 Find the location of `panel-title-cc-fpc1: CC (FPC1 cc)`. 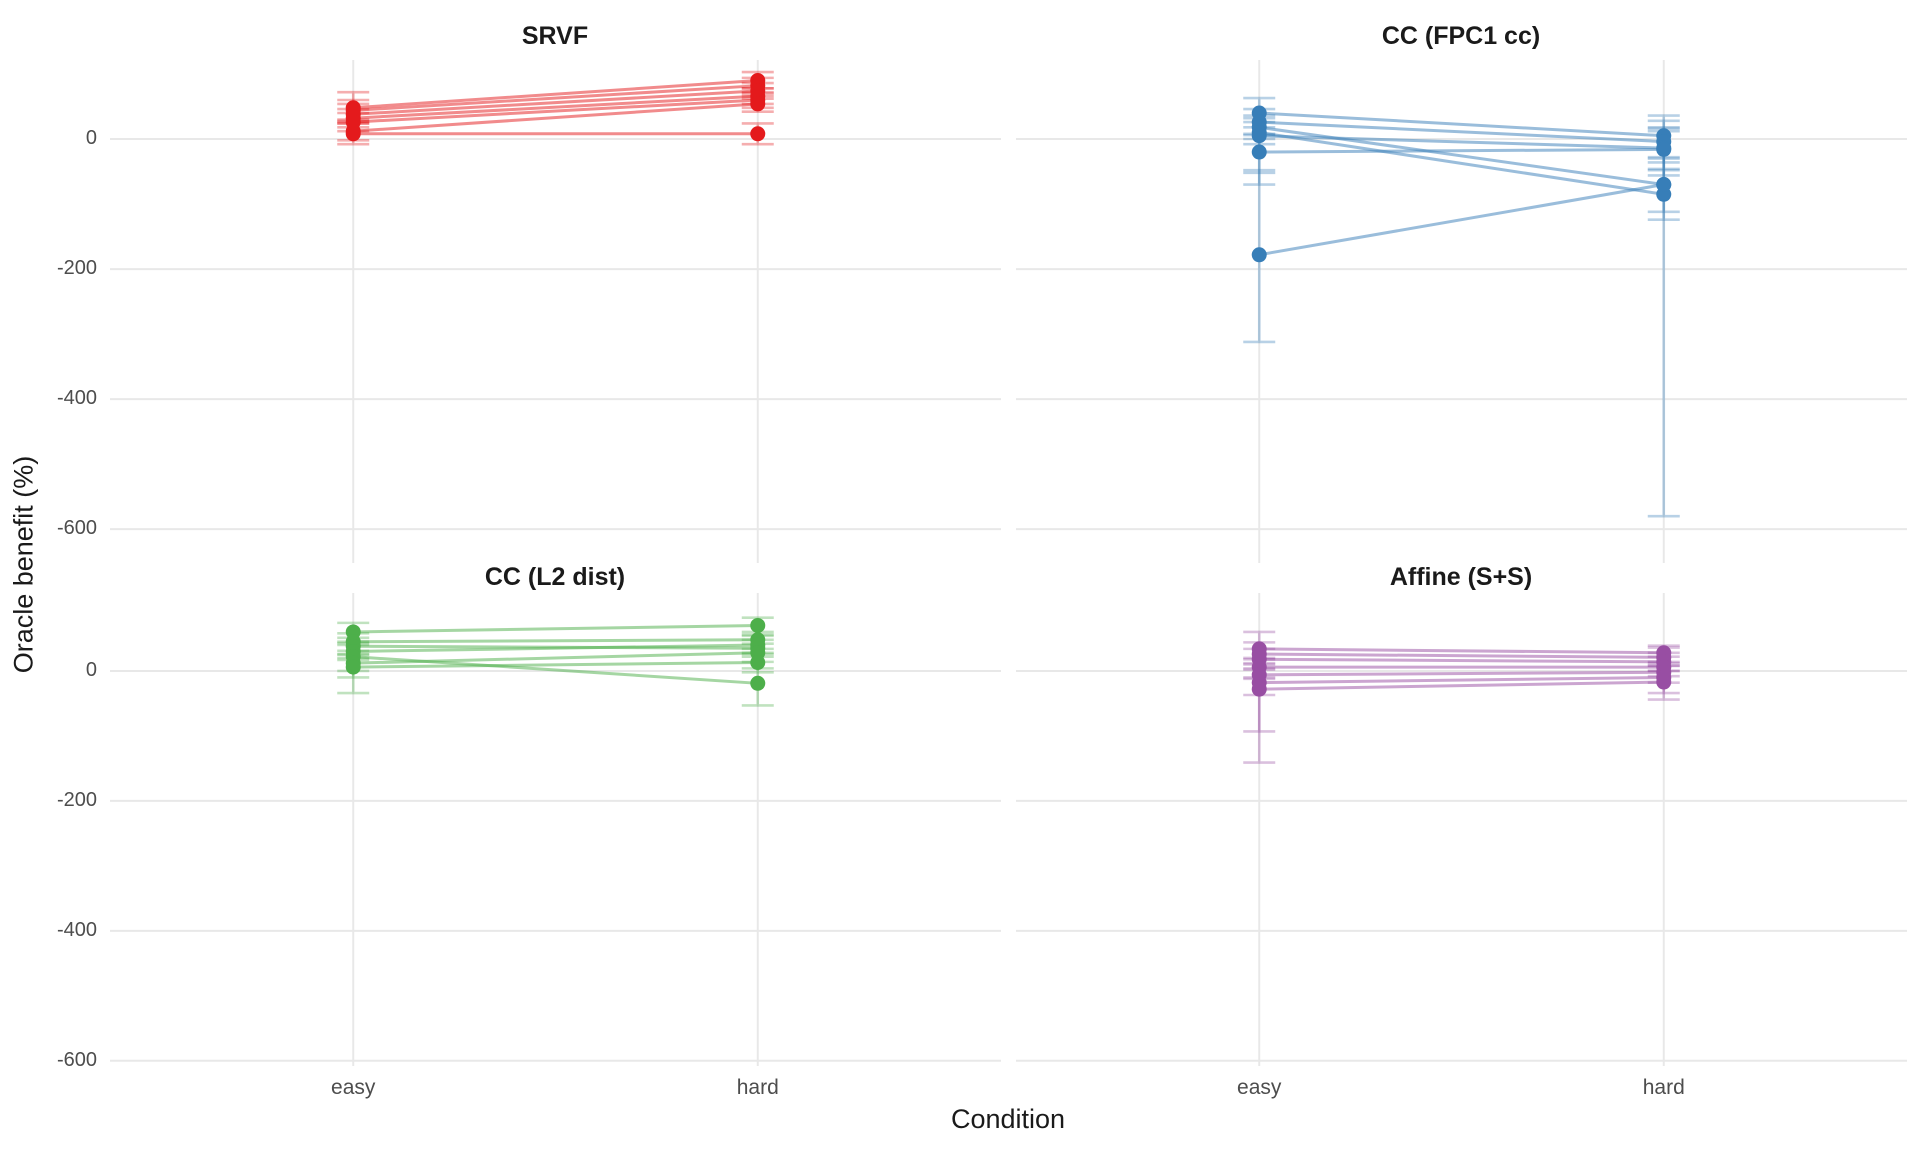

panel-title-cc-fpc1: CC (FPC1 cc) is located at coordinates (1461, 36).